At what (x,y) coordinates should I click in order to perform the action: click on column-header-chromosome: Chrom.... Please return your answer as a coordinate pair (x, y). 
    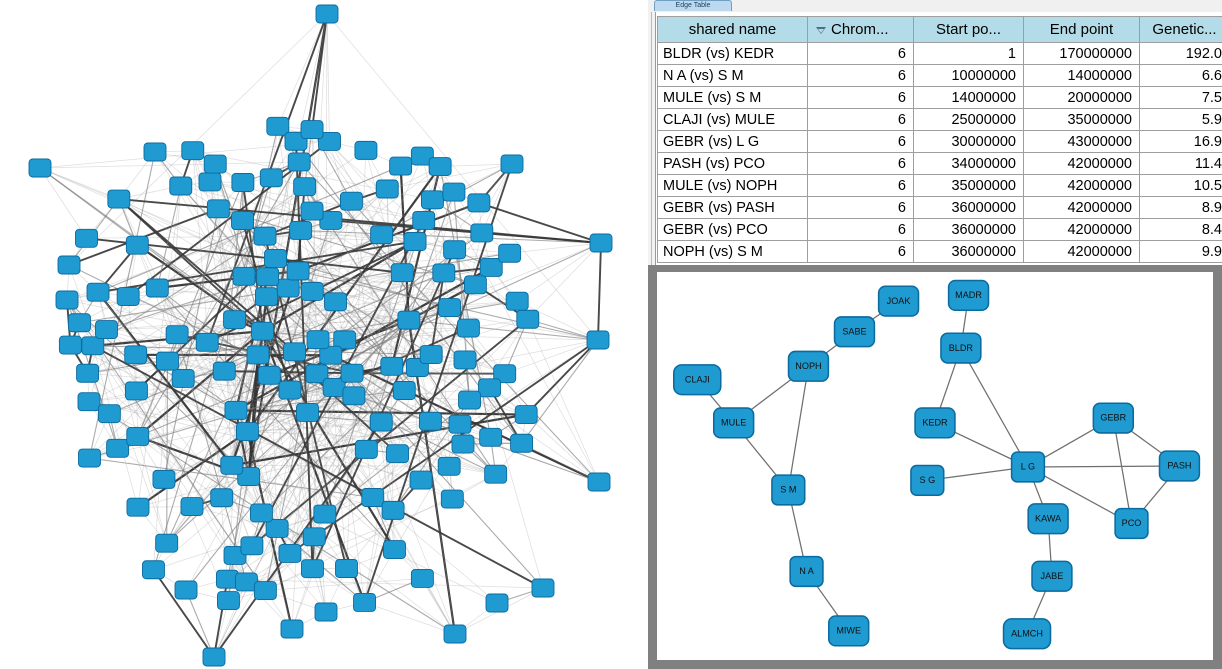
    Looking at the image, I should click on (860, 29).